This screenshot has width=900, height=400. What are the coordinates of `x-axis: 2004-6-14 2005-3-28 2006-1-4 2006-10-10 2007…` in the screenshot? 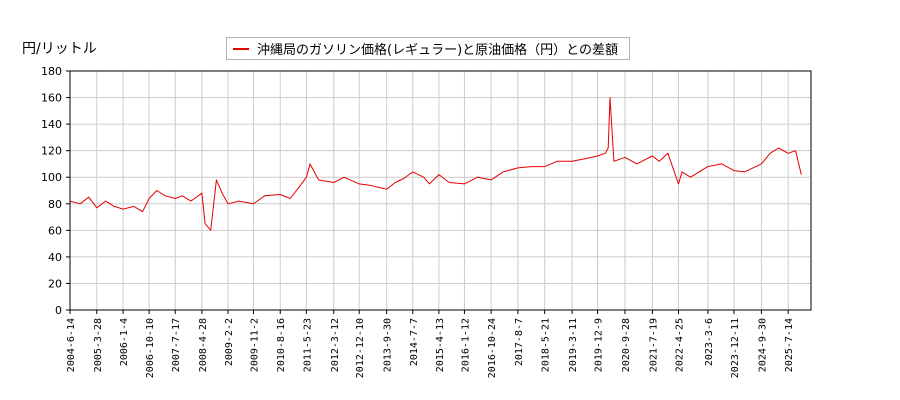 It's located at (430, 344).